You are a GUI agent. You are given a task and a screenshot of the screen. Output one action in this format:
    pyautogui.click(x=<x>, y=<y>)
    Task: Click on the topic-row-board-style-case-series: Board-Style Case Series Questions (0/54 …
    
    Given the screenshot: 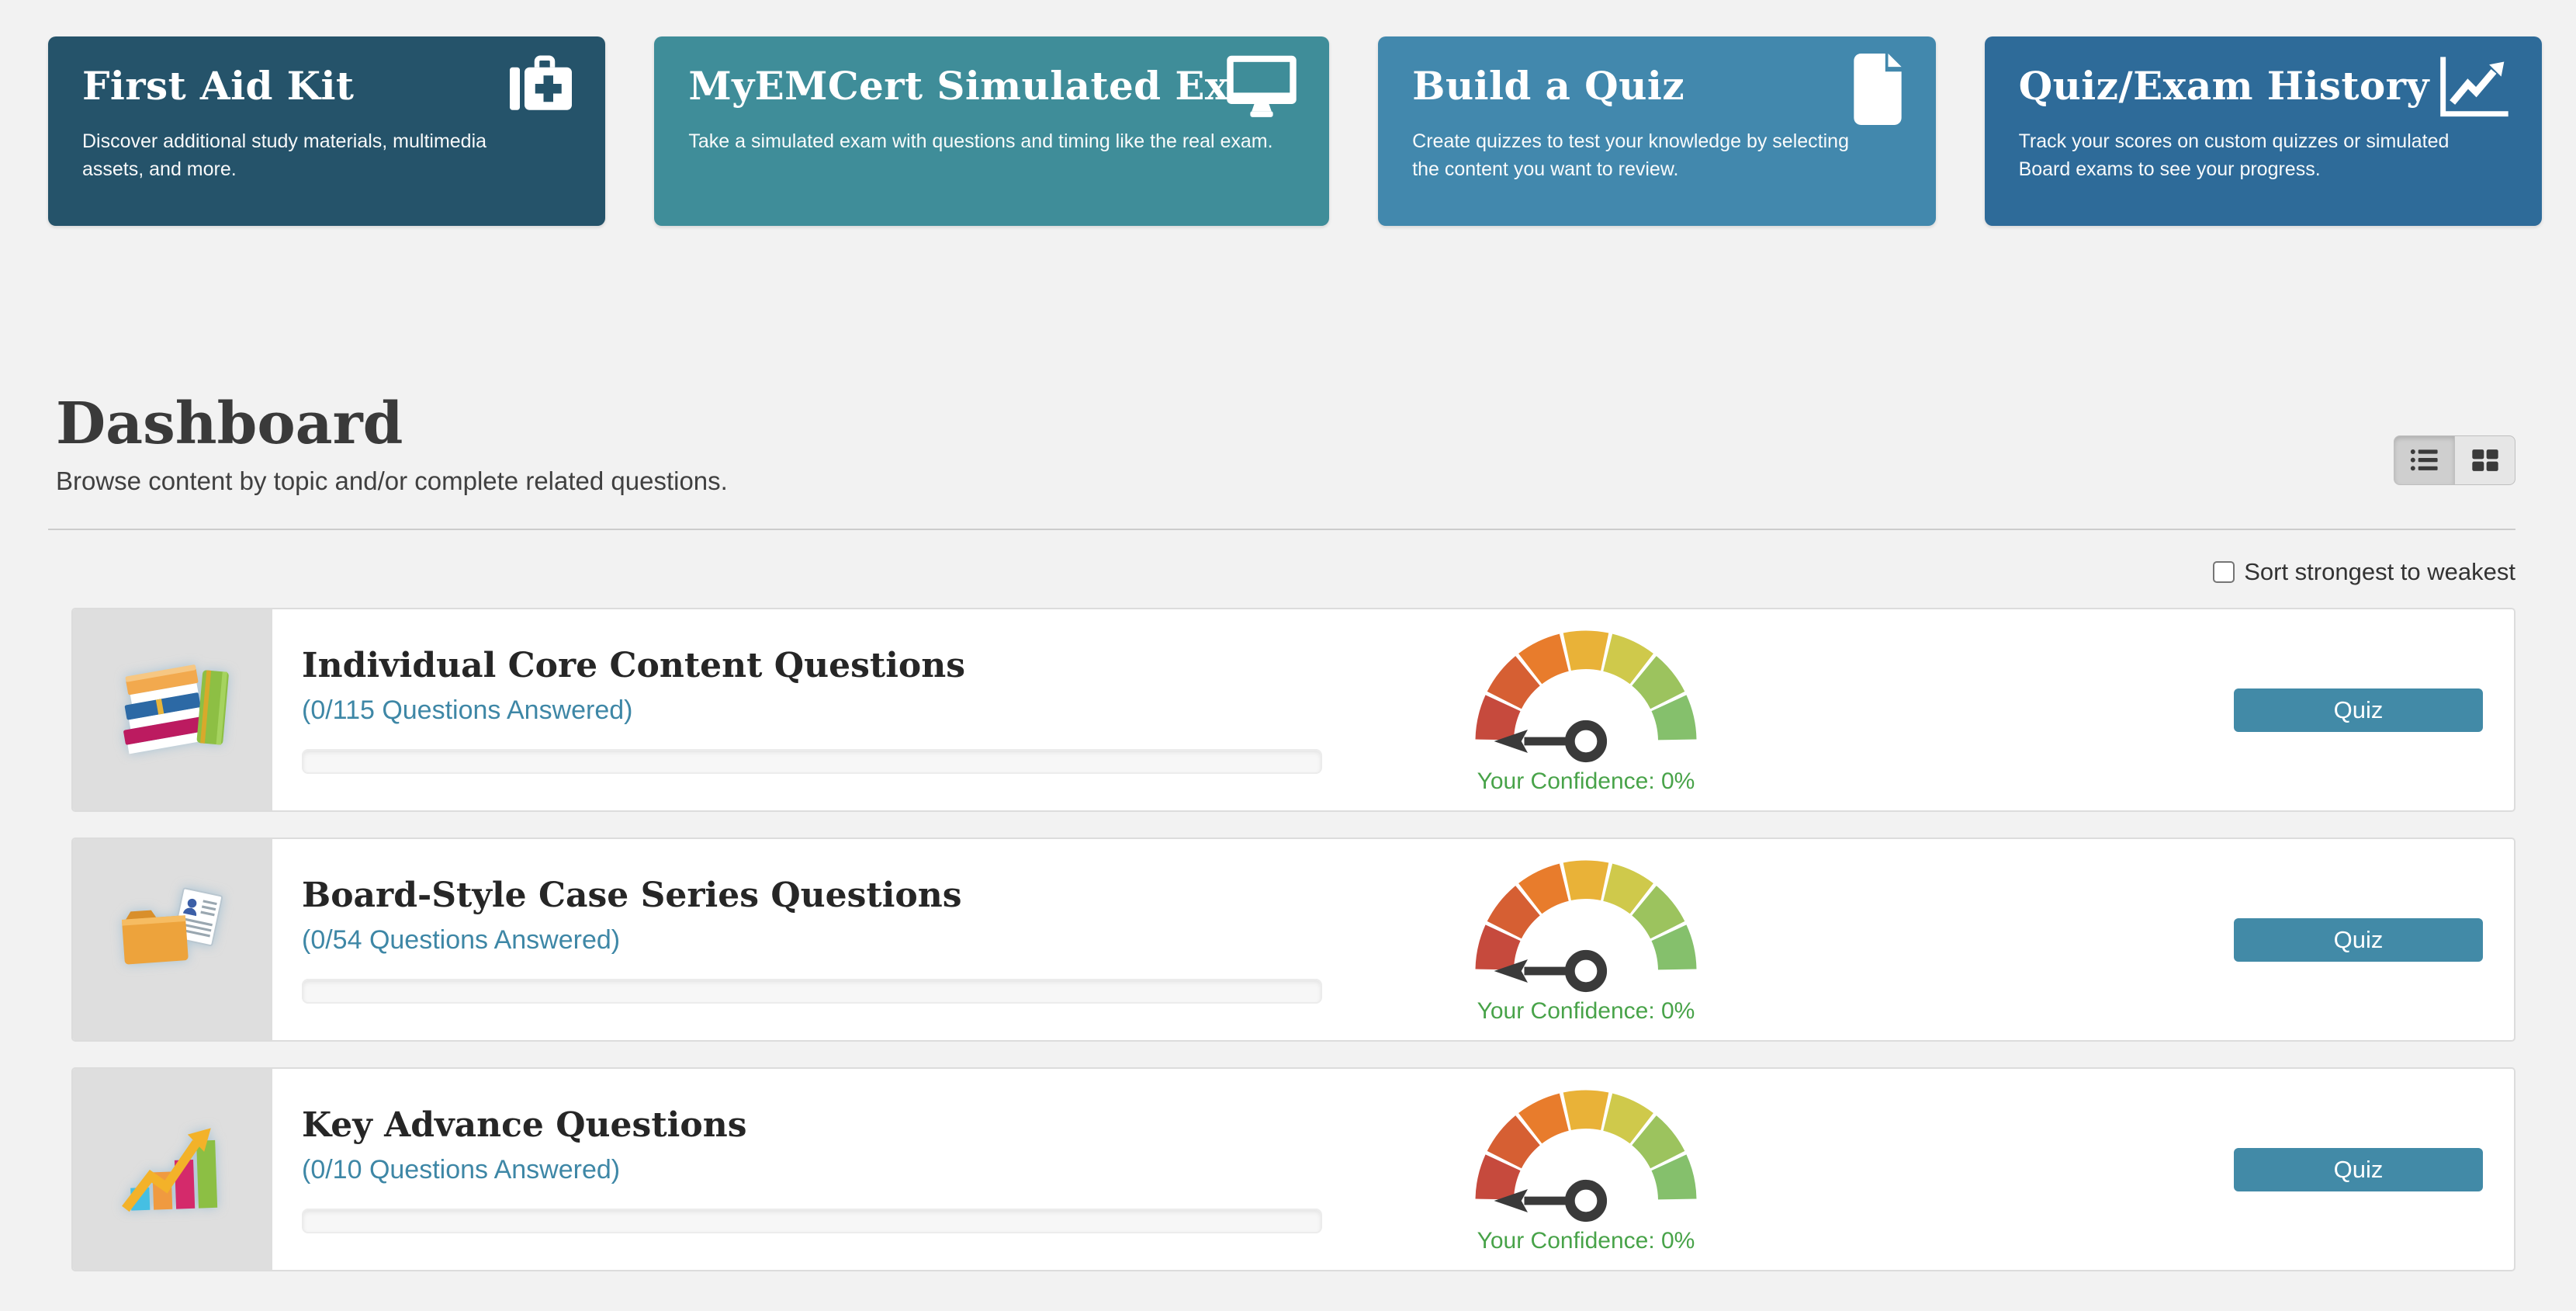 What is the action you would take?
    pyautogui.click(x=1293, y=940)
    